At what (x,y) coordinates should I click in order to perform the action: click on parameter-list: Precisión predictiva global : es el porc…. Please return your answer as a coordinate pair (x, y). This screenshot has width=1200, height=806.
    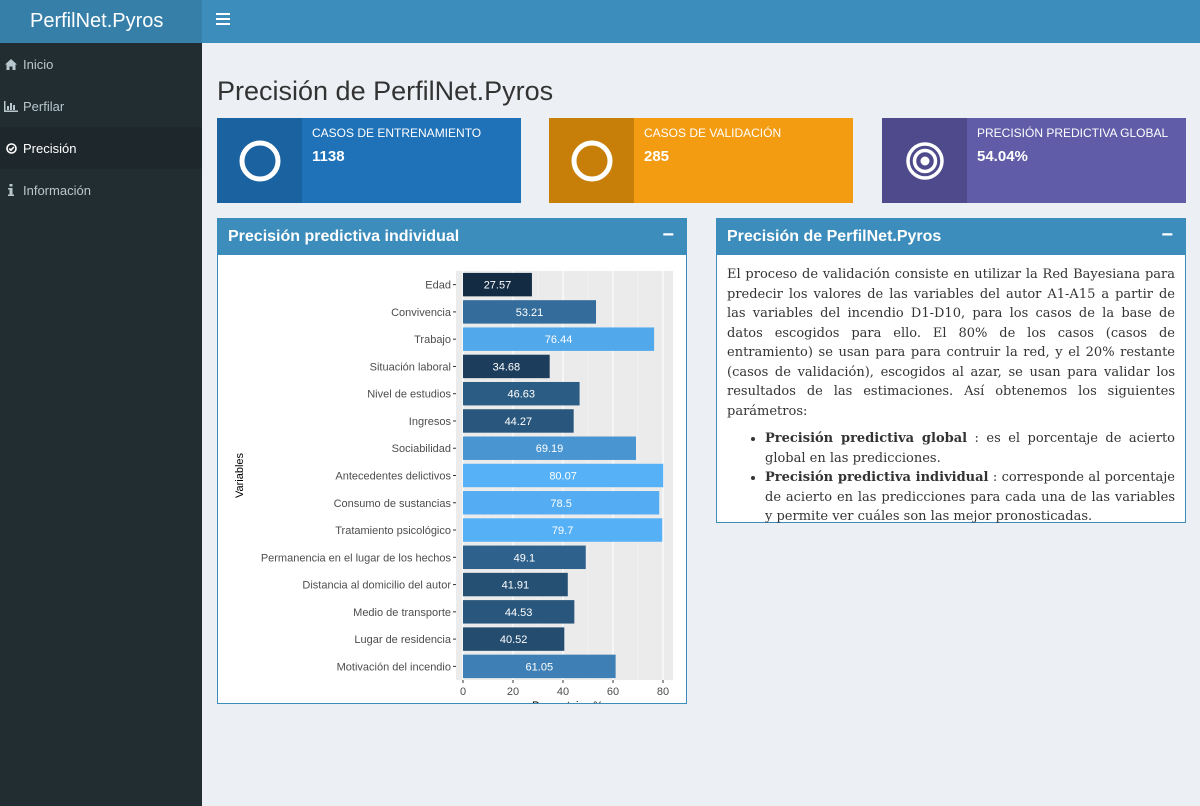
    Looking at the image, I should click on (951, 478).